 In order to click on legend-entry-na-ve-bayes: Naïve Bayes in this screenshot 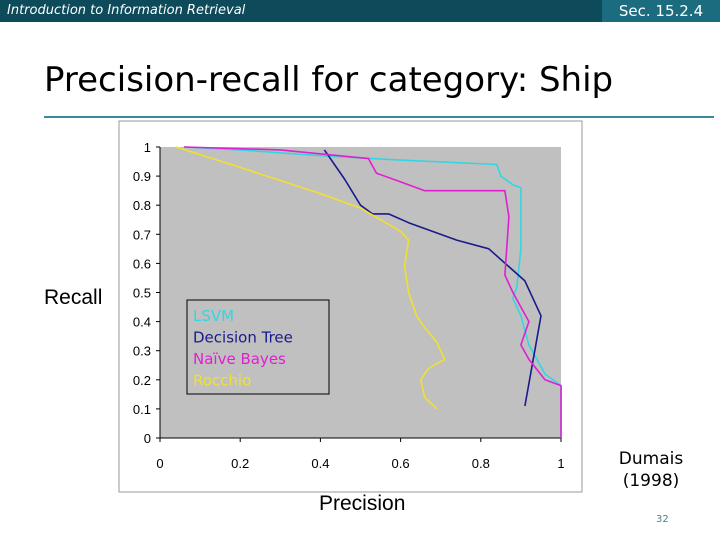, I will do `click(239, 359)`.